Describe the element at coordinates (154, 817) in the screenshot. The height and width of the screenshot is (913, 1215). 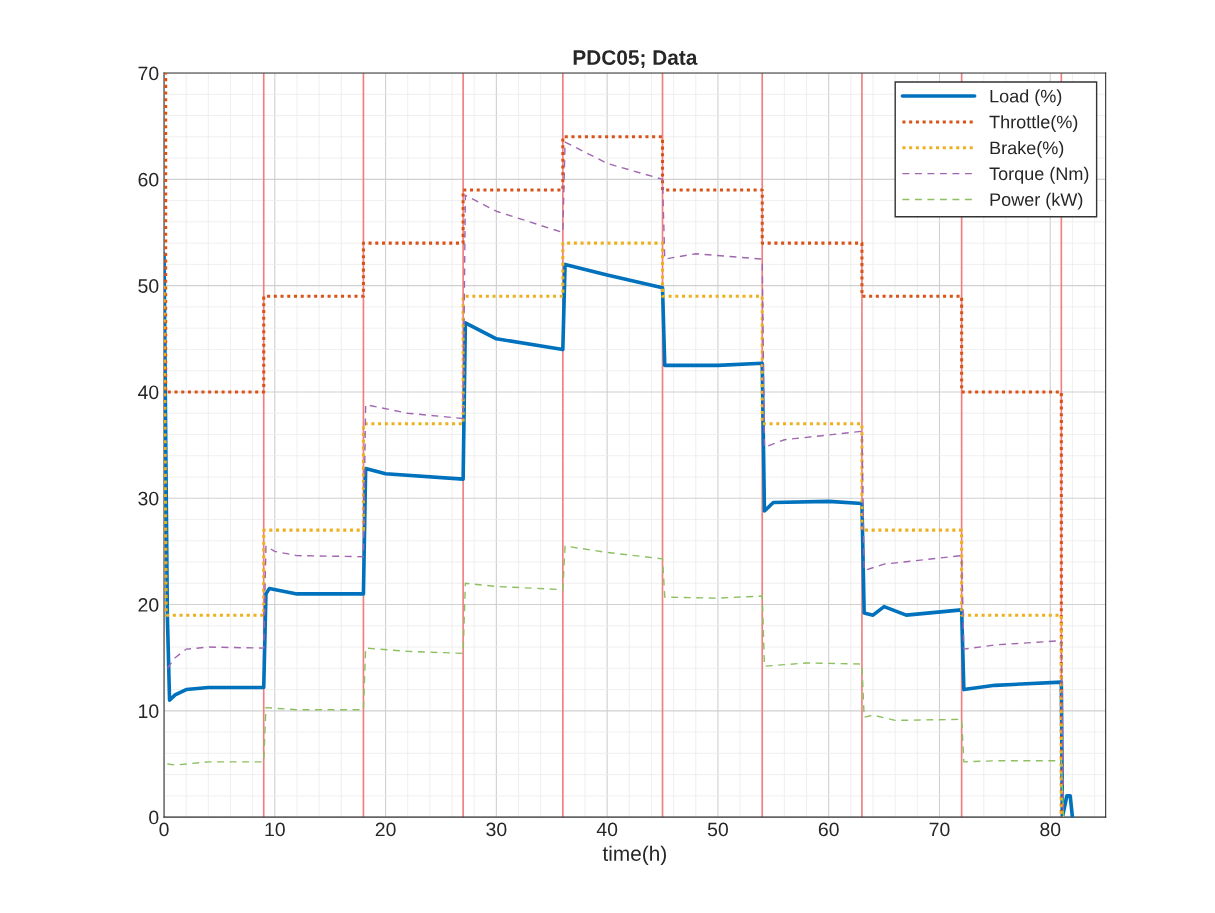
I see `y-tick-label: 0` at that location.